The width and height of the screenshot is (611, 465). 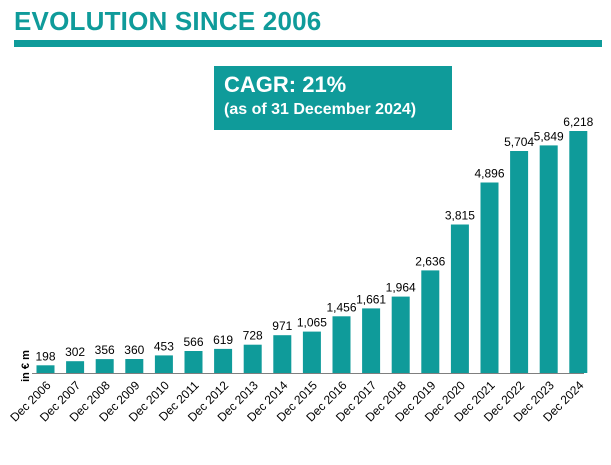 What do you see at coordinates (134, 350) in the screenshot?
I see `data-label: 360` at bounding box center [134, 350].